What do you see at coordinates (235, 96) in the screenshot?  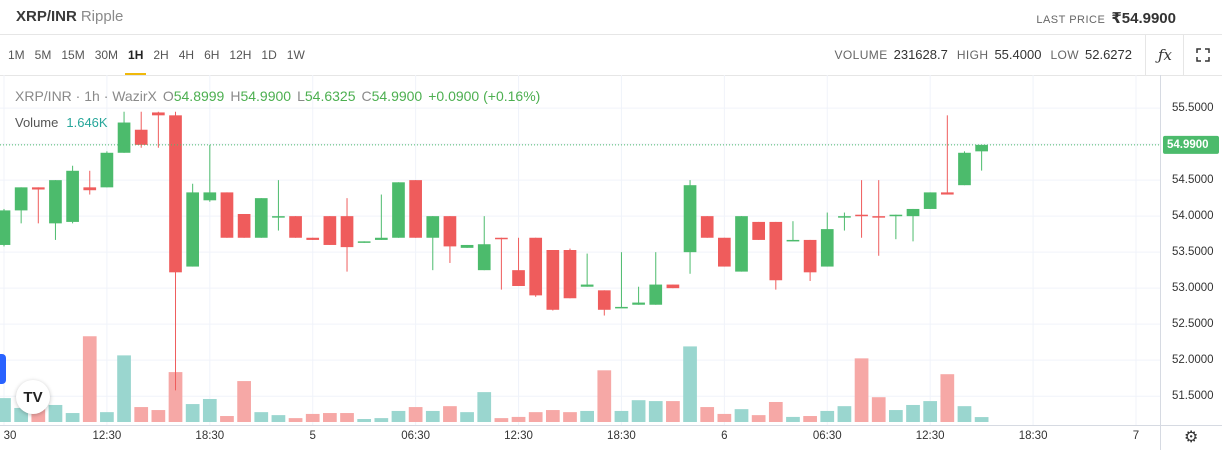 I see `ohlc-label: H` at bounding box center [235, 96].